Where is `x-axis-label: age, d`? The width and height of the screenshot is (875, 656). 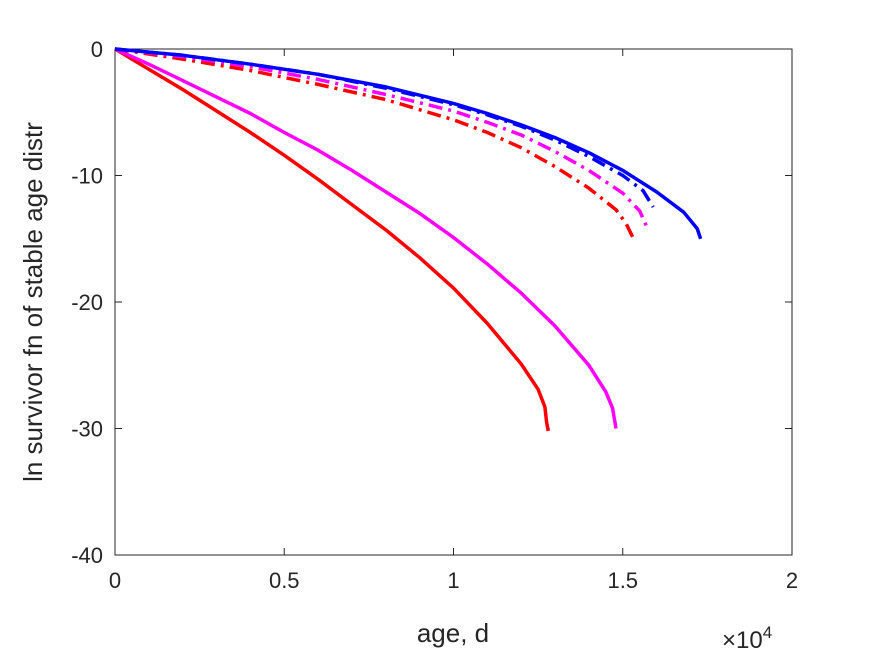
x-axis-label: age, d is located at coordinates (453, 633).